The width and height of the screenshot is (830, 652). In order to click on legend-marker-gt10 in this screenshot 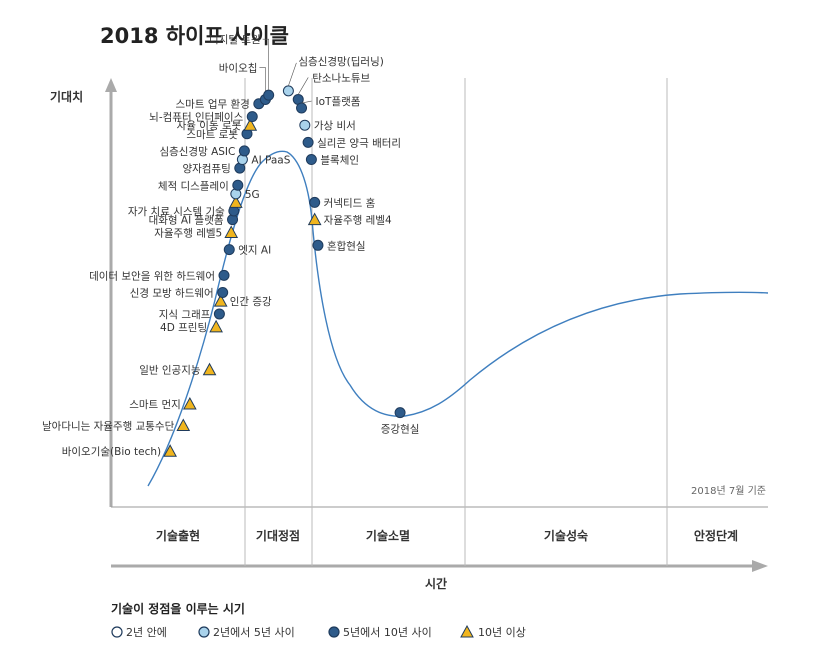, I will do `click(467, 631)`.